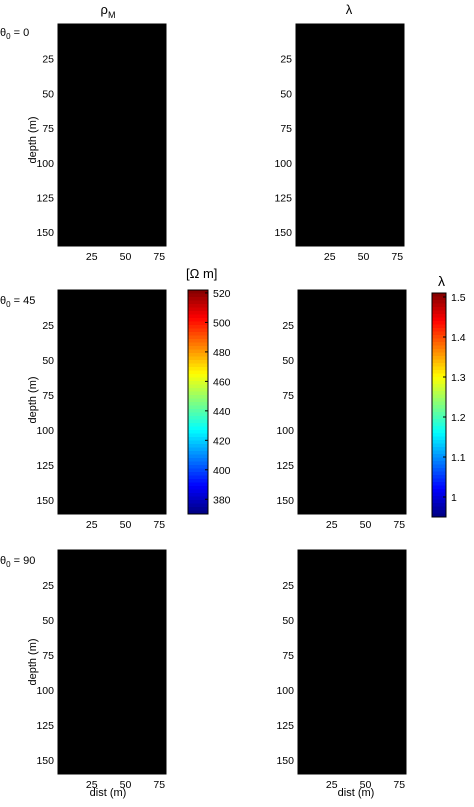 The image size is (474, 807). What do you see at coordinates (286, 129) in the screenshot?
I see `ytick-label: 75` at bounding box center [286, 129].